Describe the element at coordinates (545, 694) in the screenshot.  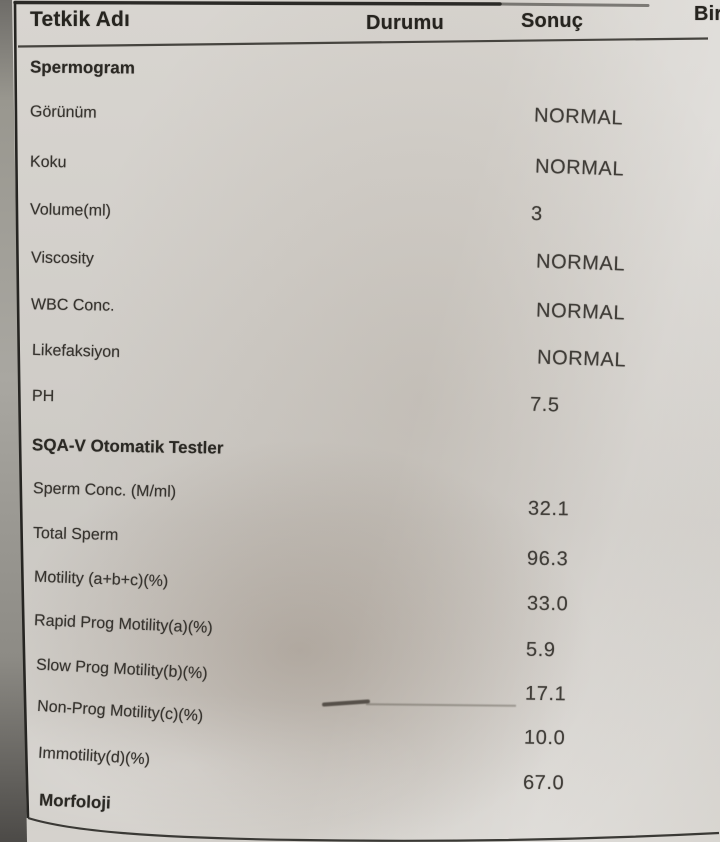
I see `row-result-slow-prog-motility: 17.1` at that location.